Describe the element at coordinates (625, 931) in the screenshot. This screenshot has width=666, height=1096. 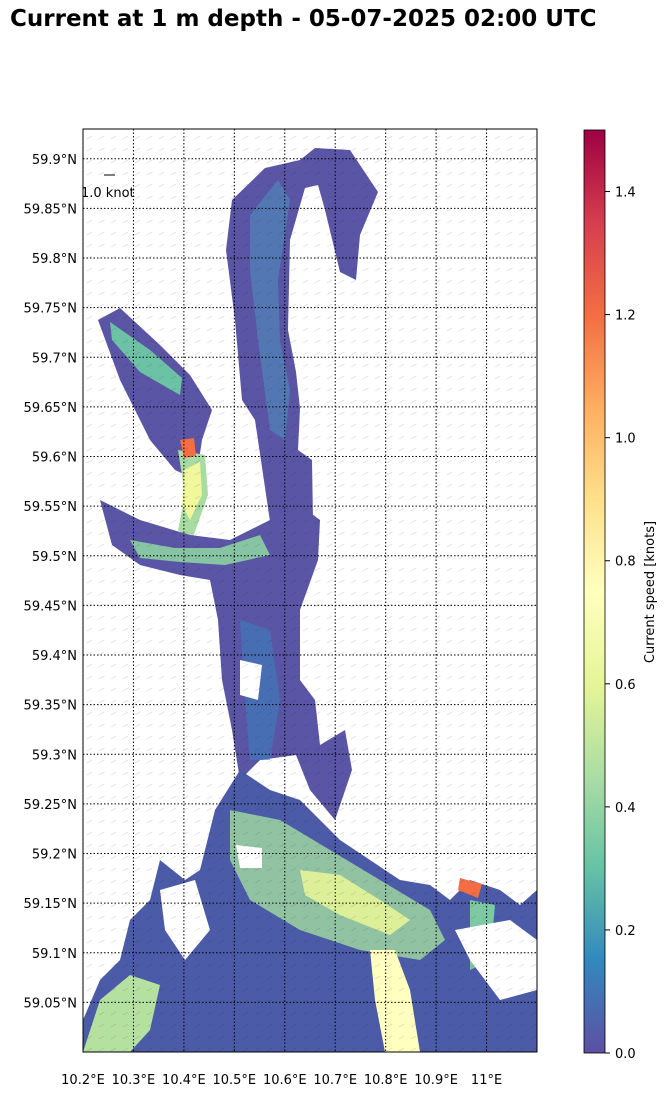
I see `colorbar-tick-label: 0.2` at that location.